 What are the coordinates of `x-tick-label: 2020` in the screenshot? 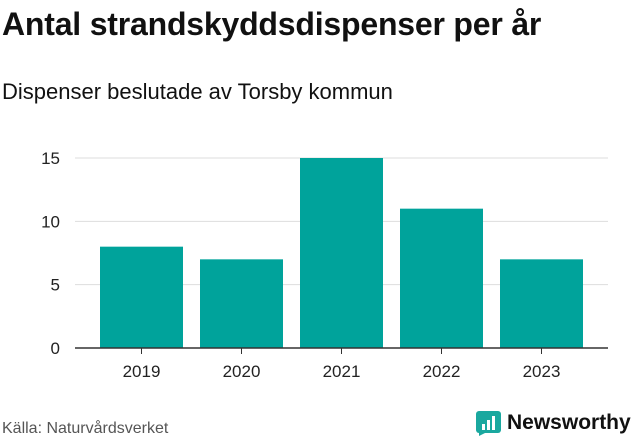 It's located at (242, 371).